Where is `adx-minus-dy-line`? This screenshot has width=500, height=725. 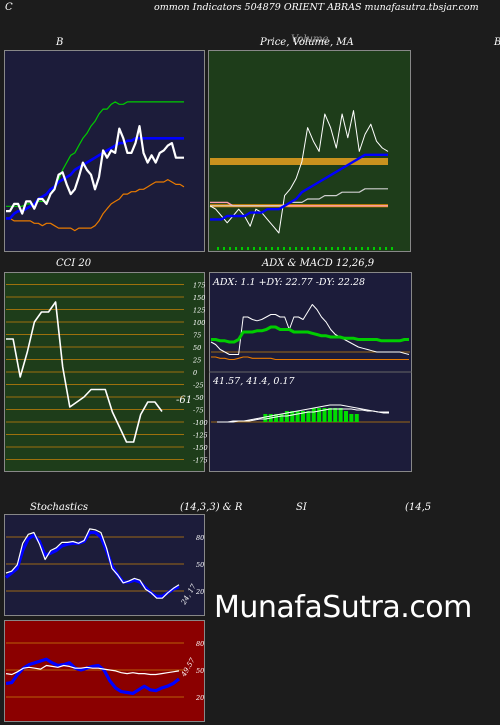
adx-minus-dy-line is located at coordinates (310, 329).